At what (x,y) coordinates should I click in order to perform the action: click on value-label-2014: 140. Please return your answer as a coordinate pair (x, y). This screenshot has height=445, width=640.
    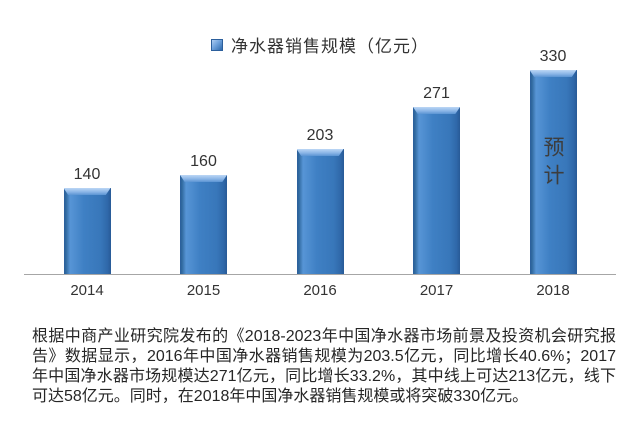
    Looking at the image, I should click on (87, 174).